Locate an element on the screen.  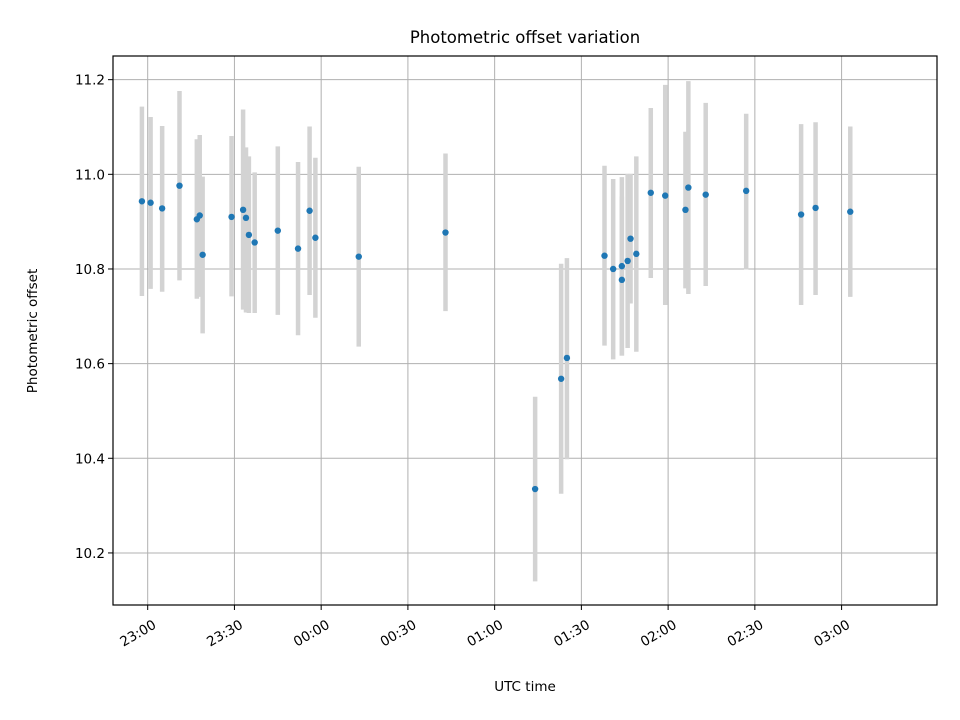
x-tick-label: 01:00 is located at coordinates (485, 633).